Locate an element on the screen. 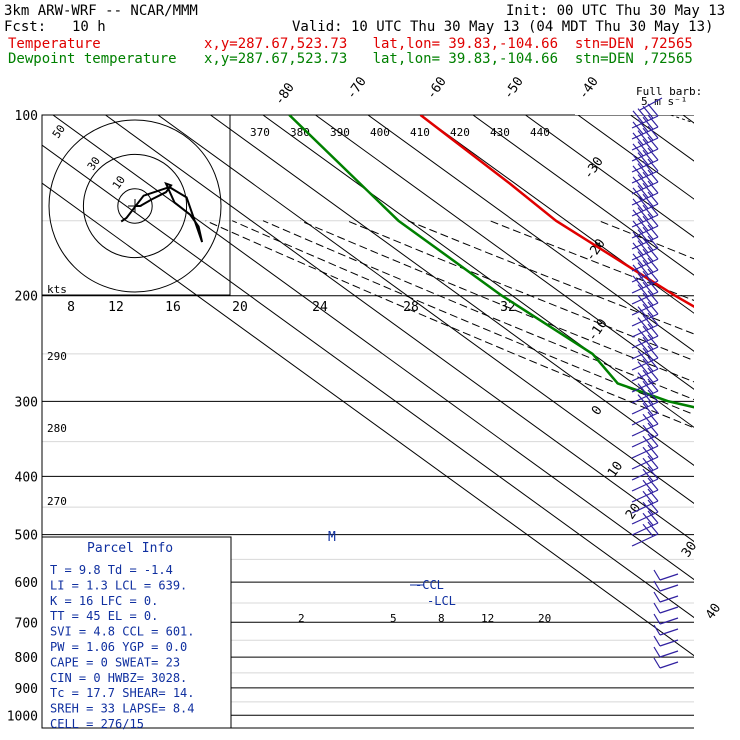 The height and width of the screenshot is (740, 740). isotherm-label: 20 is located at coordinates (633, 511).